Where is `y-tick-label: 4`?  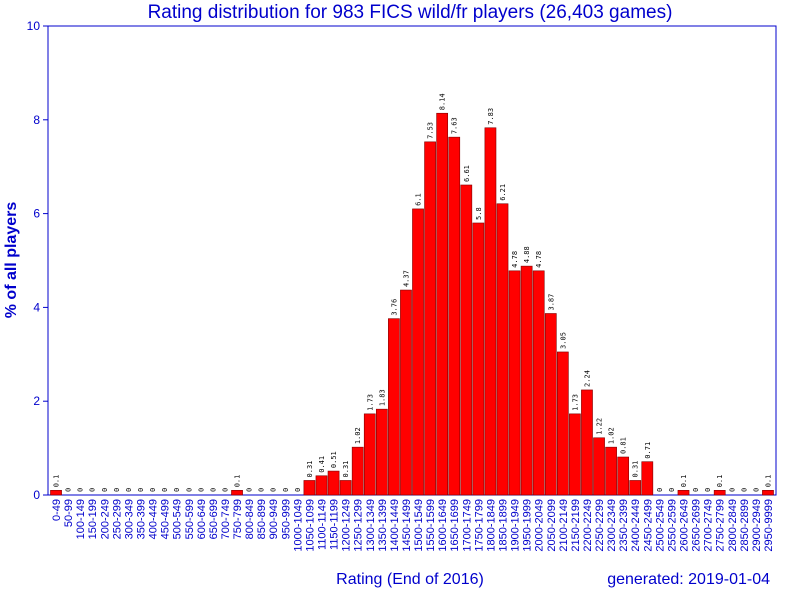 y-tick-label: 4 is located at coordinates (36, 307).